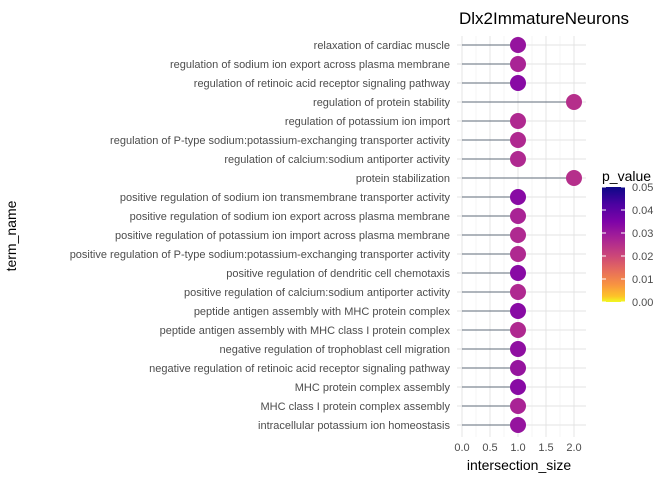  Describe the element at coordinates (545, 448) in the screenshot. I see `x-tick-label: 1.5` at that location.